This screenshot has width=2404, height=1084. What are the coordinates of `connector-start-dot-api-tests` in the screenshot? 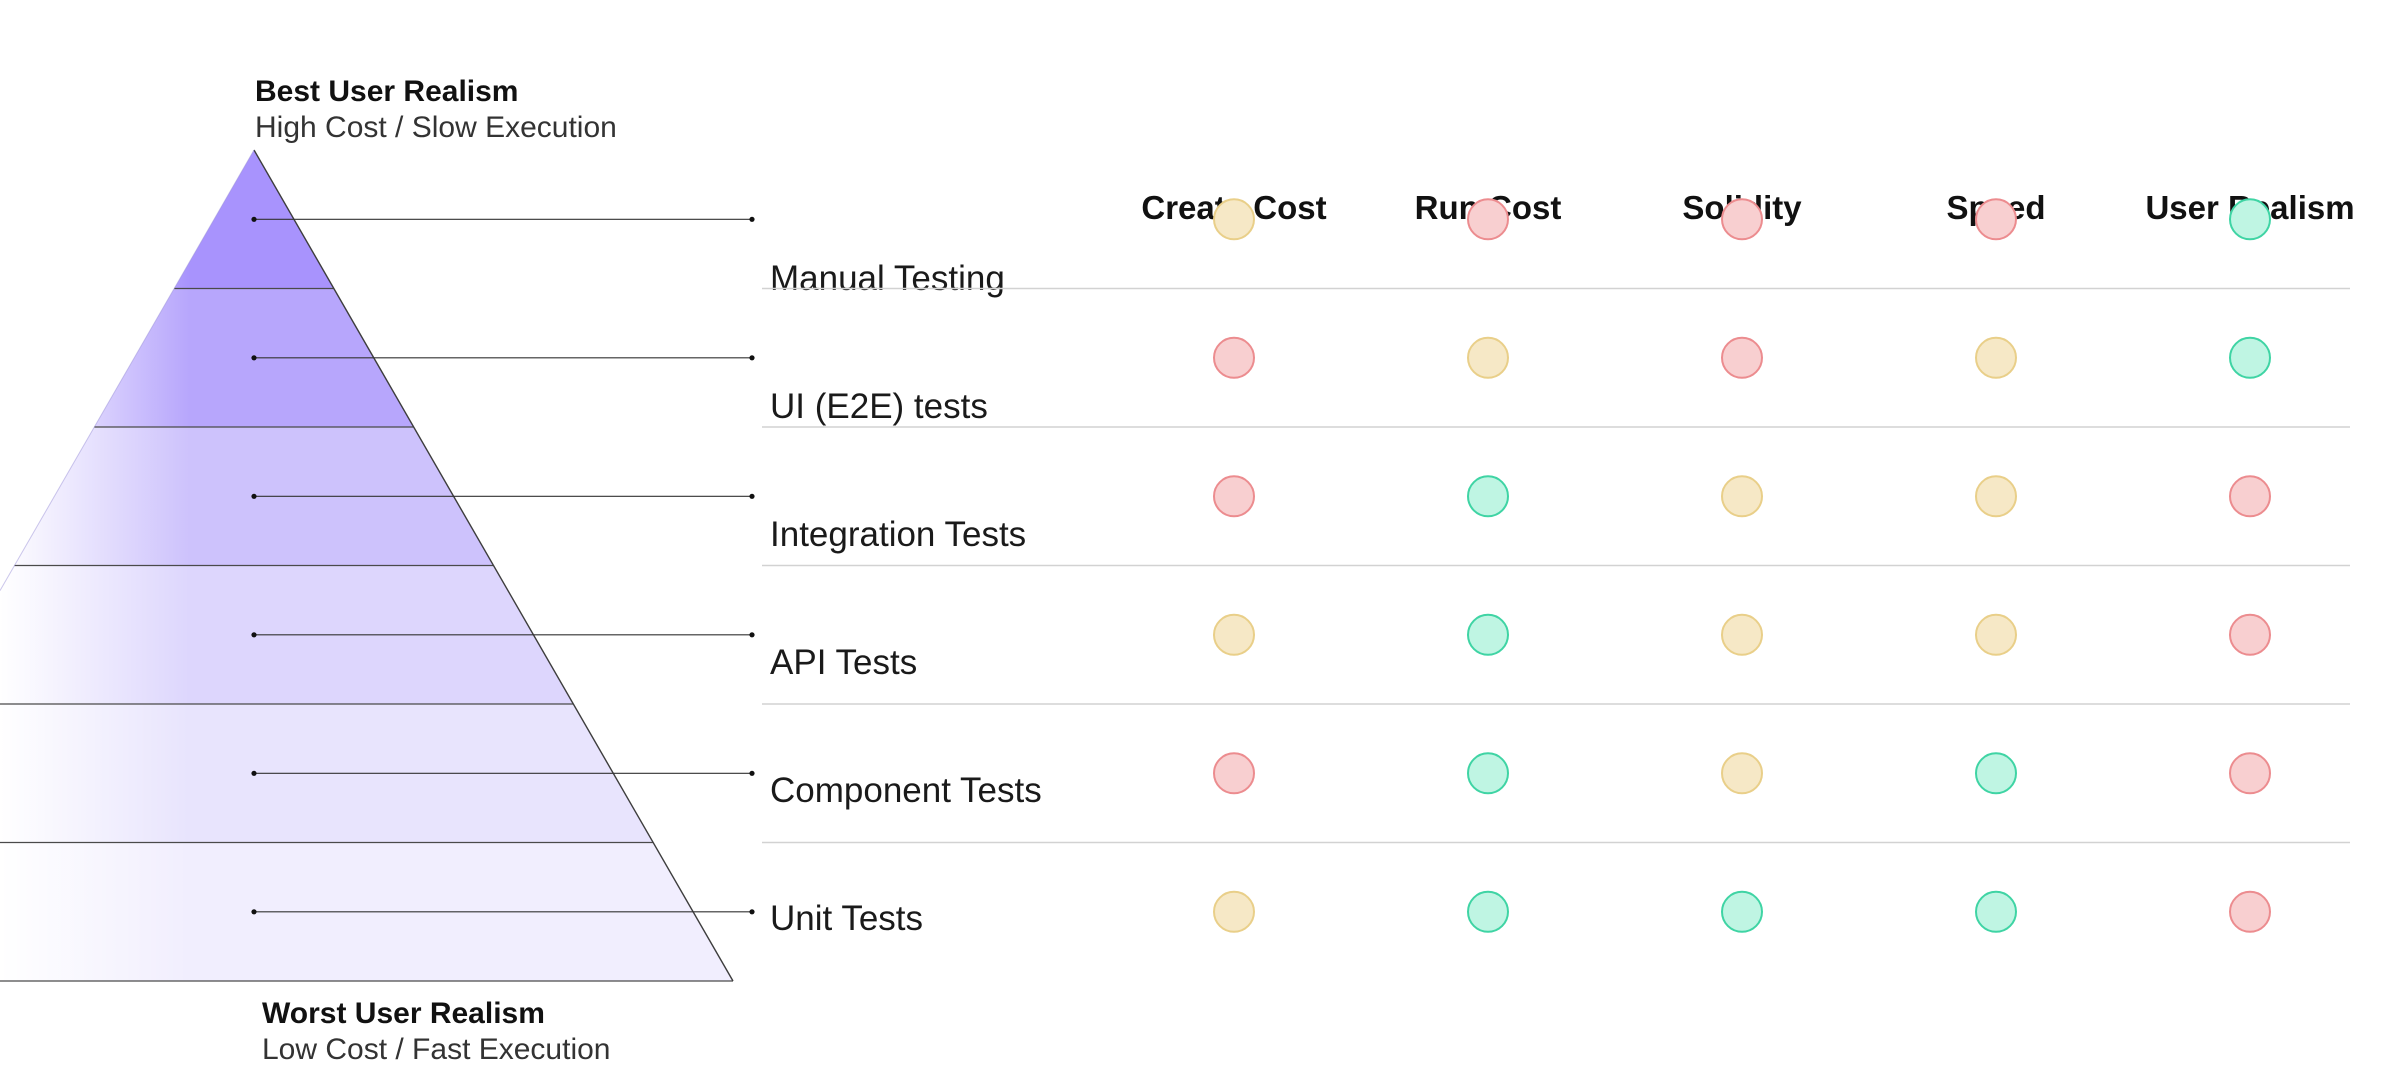 It's located at (254, 635).